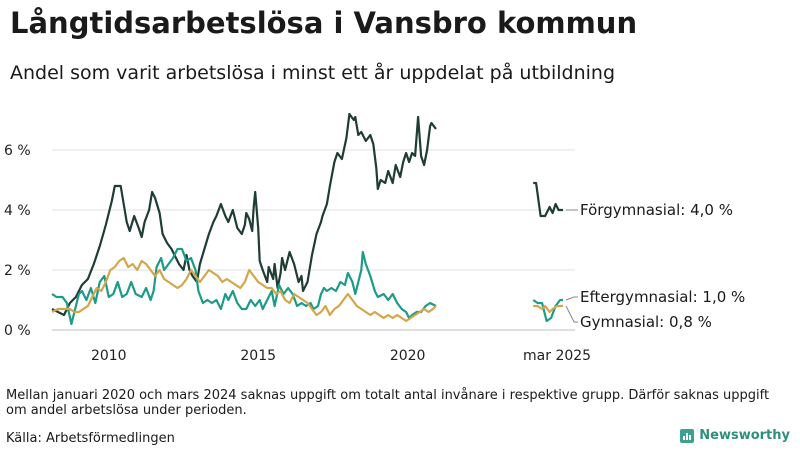 Image resolution: width=800 pixels, height=450 pixels. Describe the element at coordinates (17, 271) in the screenshot. I see `y-tick-label: 2 %` at that location.